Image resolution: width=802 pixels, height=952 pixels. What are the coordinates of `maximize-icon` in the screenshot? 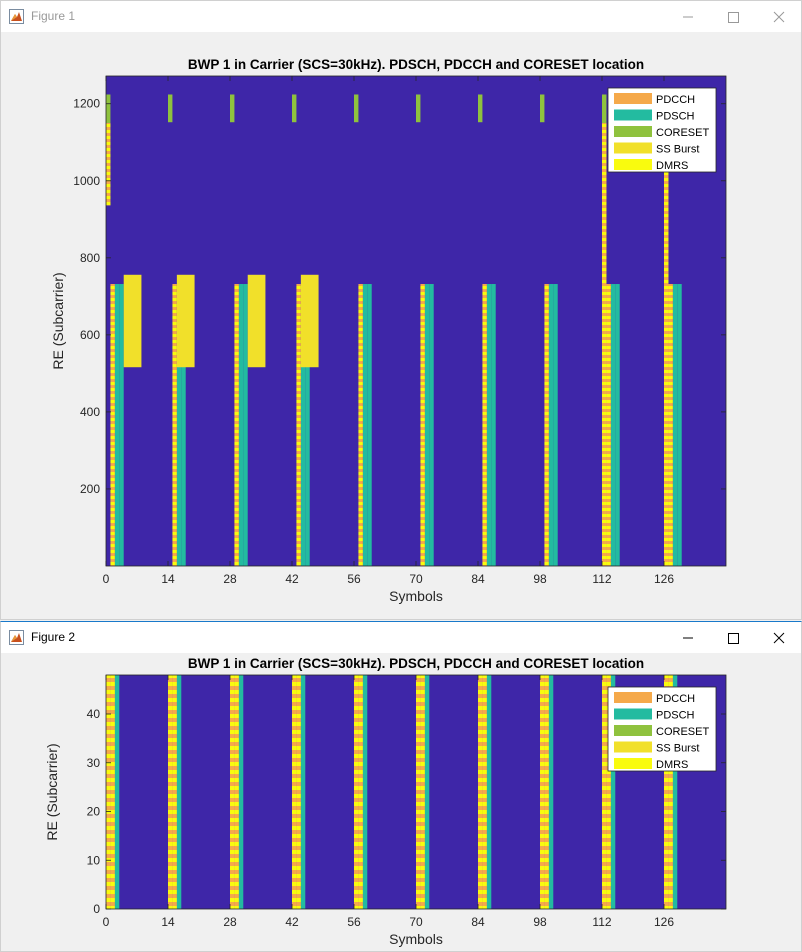 It's located at (733, 17).